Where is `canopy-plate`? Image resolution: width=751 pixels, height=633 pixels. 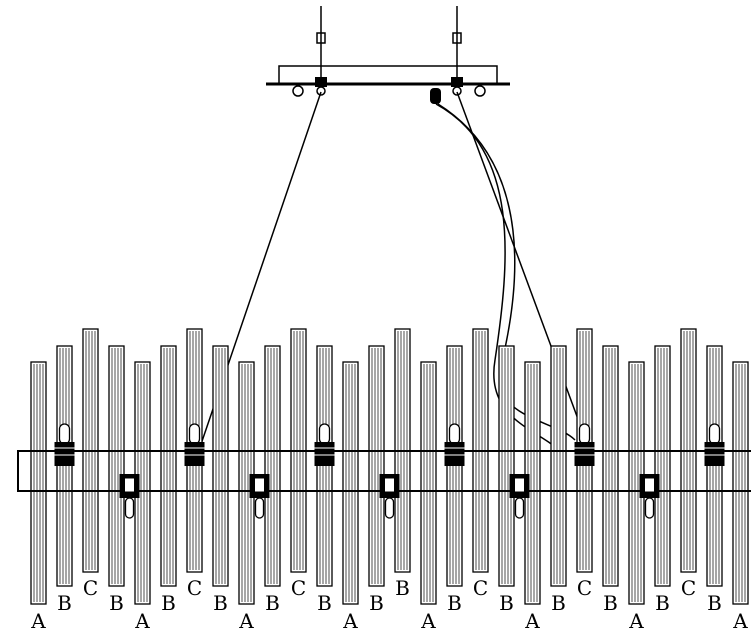 canopy-plate is located at coordinates (388, 75).